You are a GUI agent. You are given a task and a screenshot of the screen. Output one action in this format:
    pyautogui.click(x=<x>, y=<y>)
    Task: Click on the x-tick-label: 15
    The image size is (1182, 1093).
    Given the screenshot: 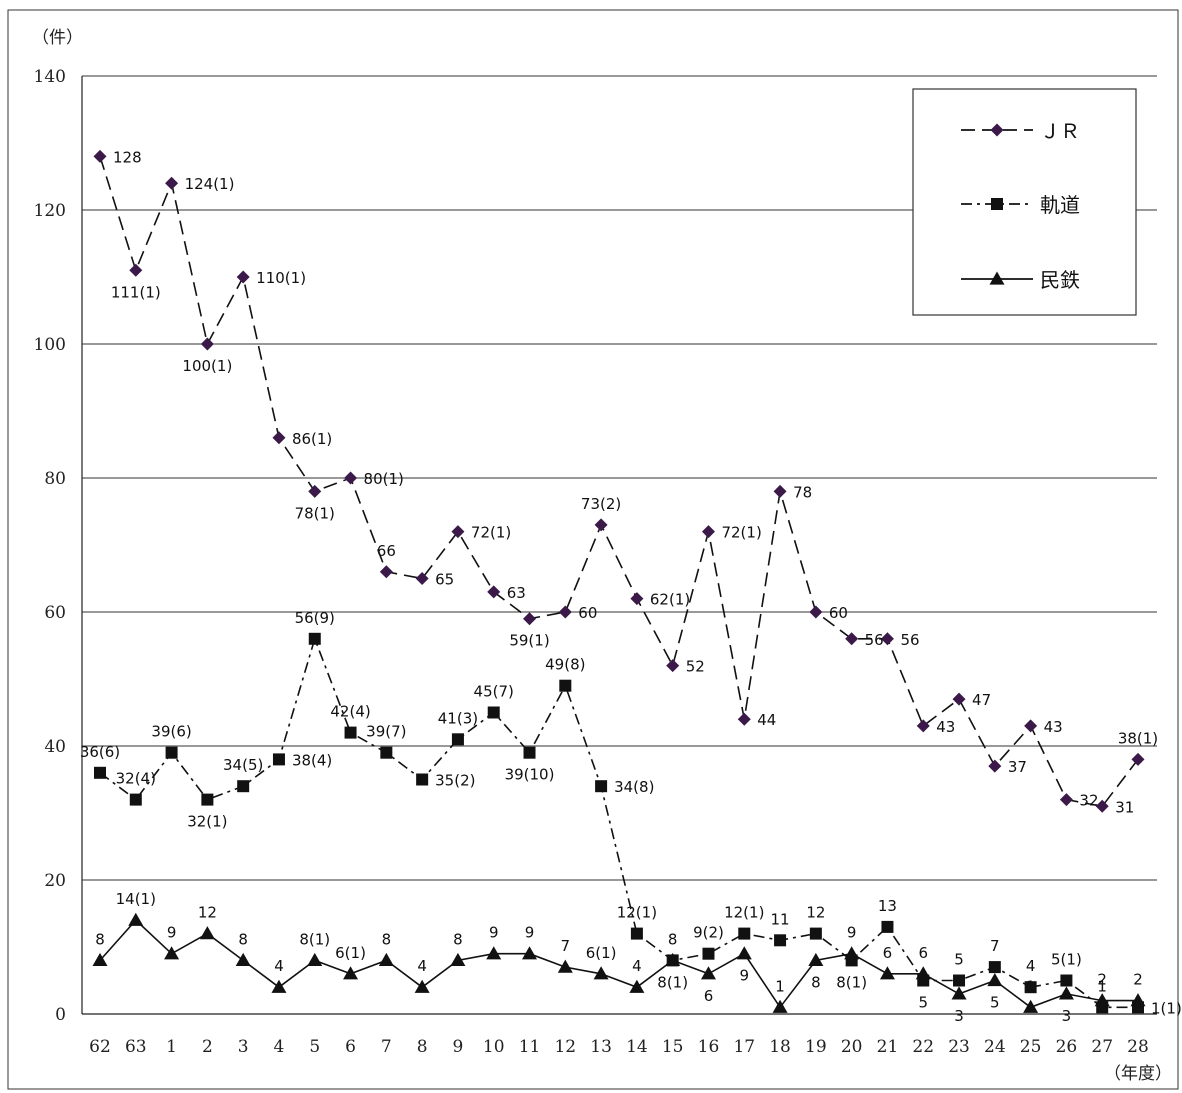 What is the action you would take?
    pyautogui.click(x=673, y=1047)
    